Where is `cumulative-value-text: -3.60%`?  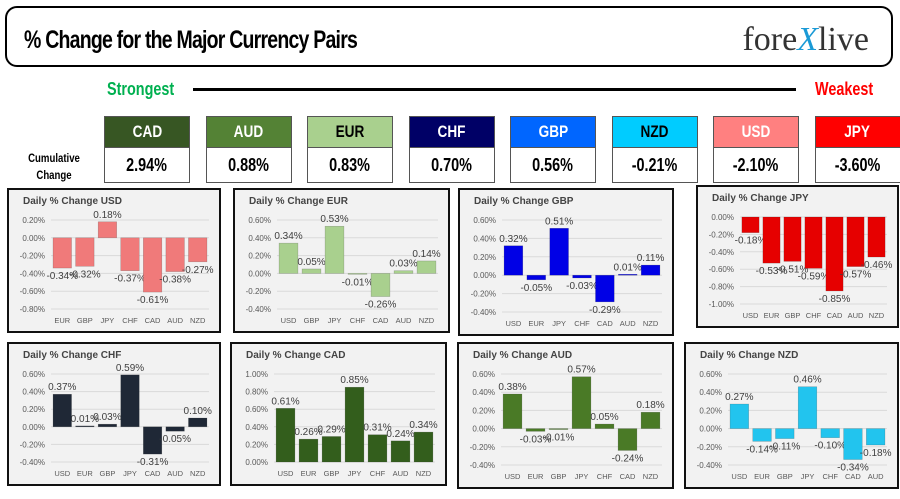
cumulative-value-text: -3.60% is located at coordinates (857, 164).